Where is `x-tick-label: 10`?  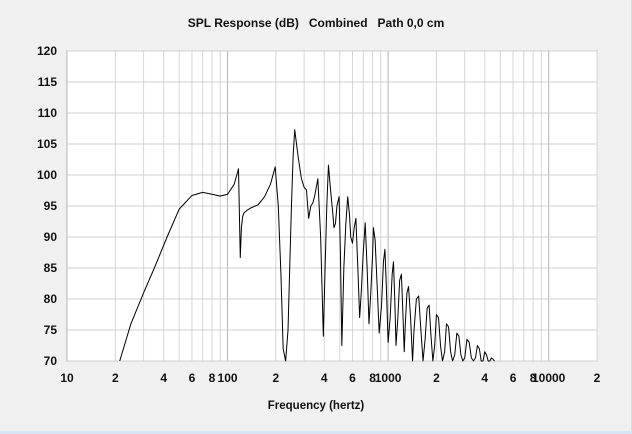 x-tick-label: 10 is located at coordinates (67, 378).